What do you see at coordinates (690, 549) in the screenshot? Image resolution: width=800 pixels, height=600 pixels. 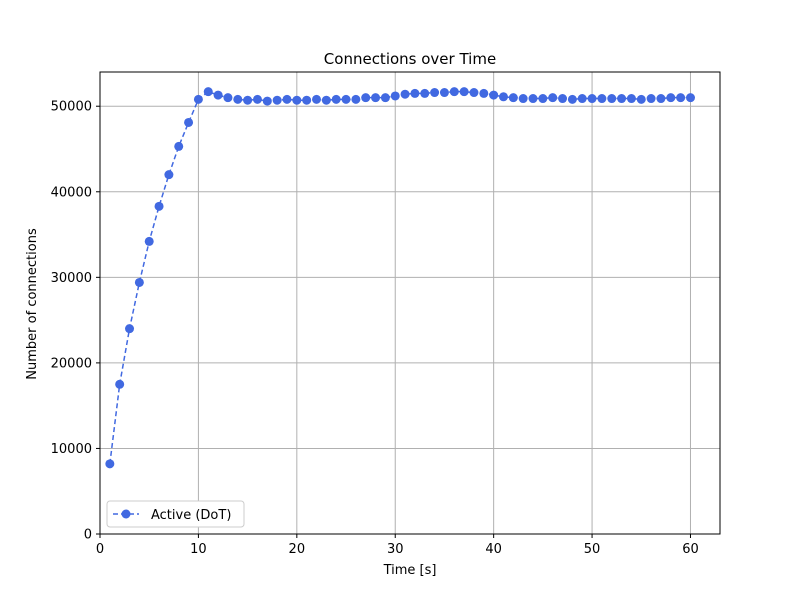 I see `x-tick-label: 60` at bounding box center [690, 549].